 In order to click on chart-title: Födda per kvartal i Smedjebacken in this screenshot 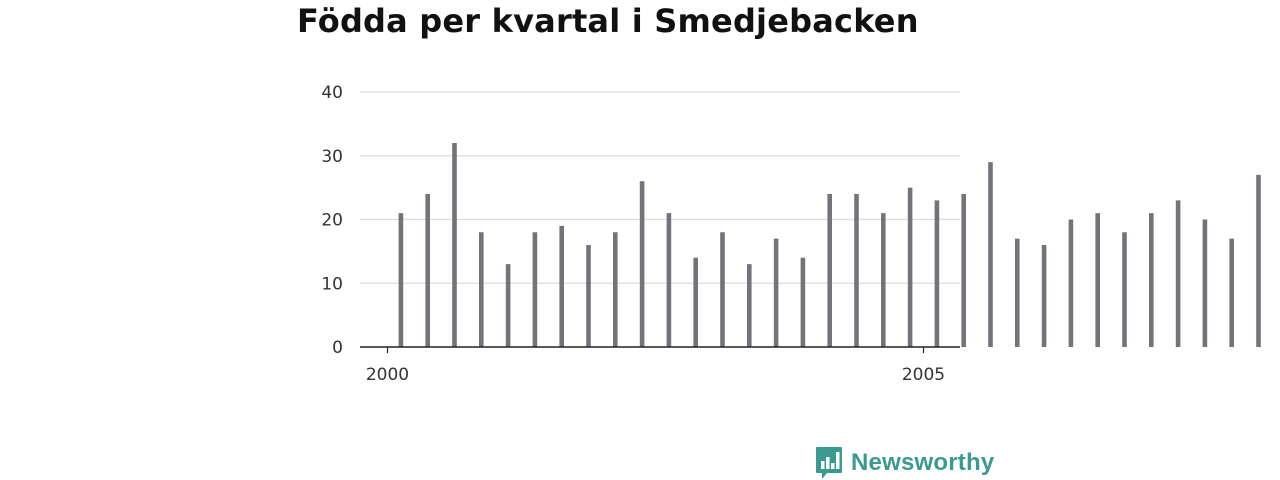, I will do `click(608, 21)`.